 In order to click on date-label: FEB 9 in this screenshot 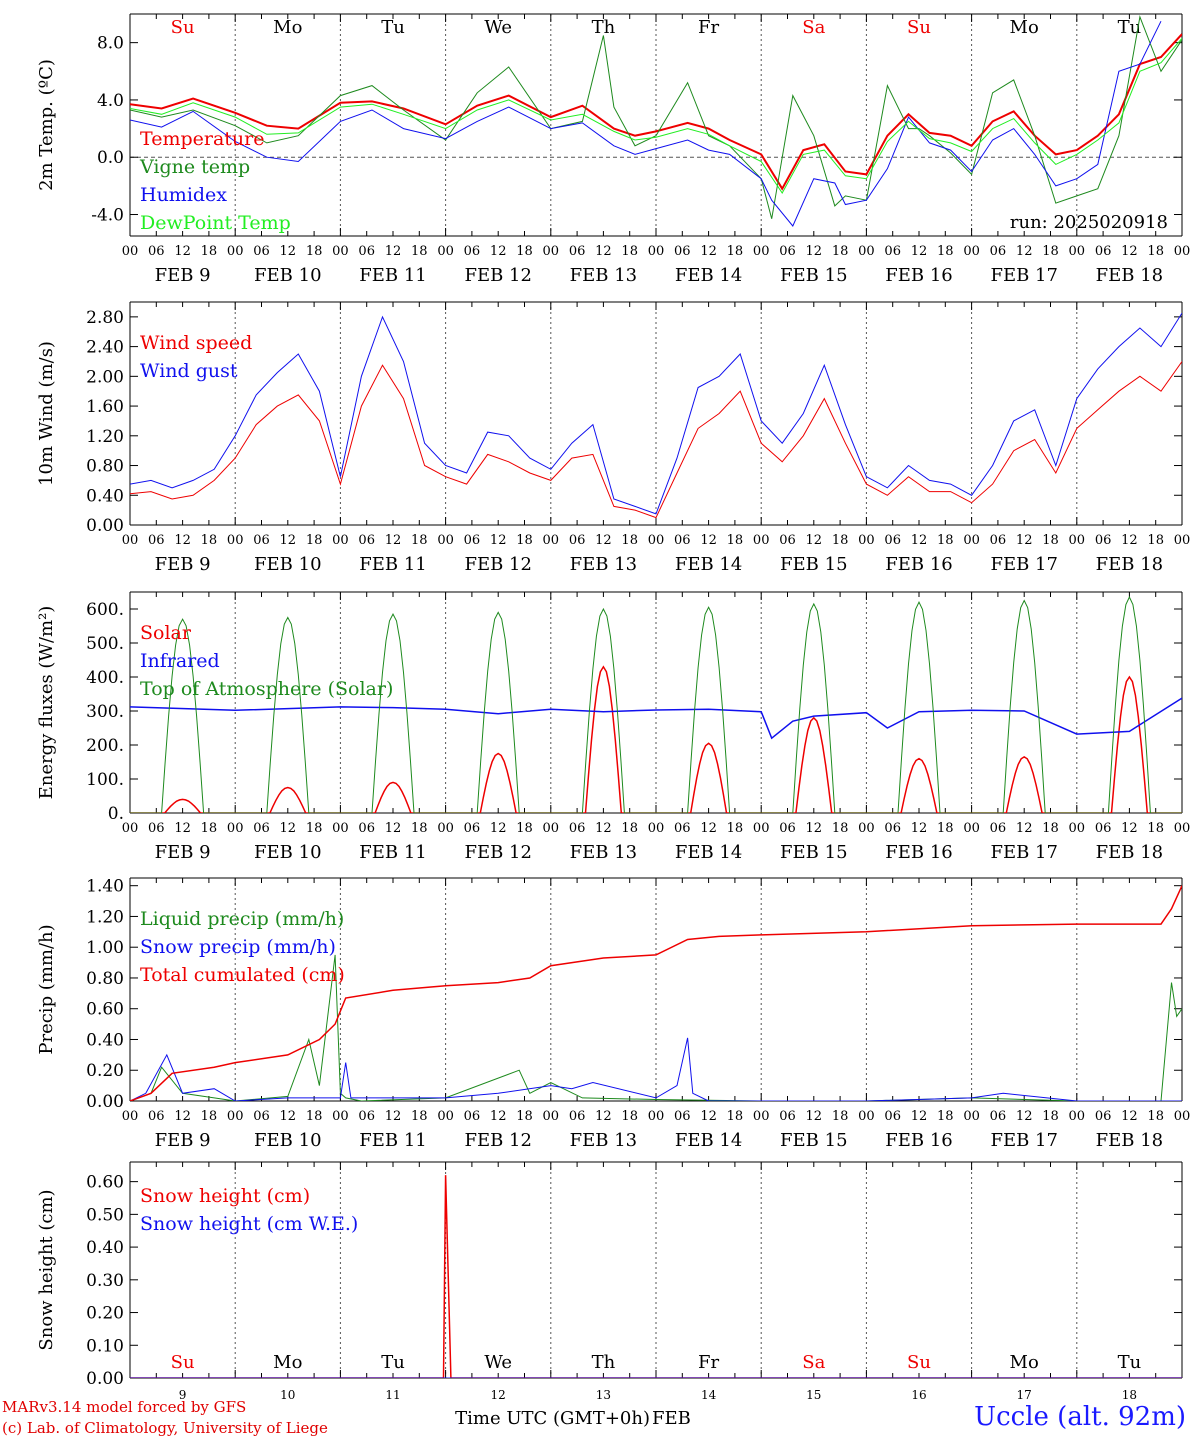, I will do `click(183, 852)`.